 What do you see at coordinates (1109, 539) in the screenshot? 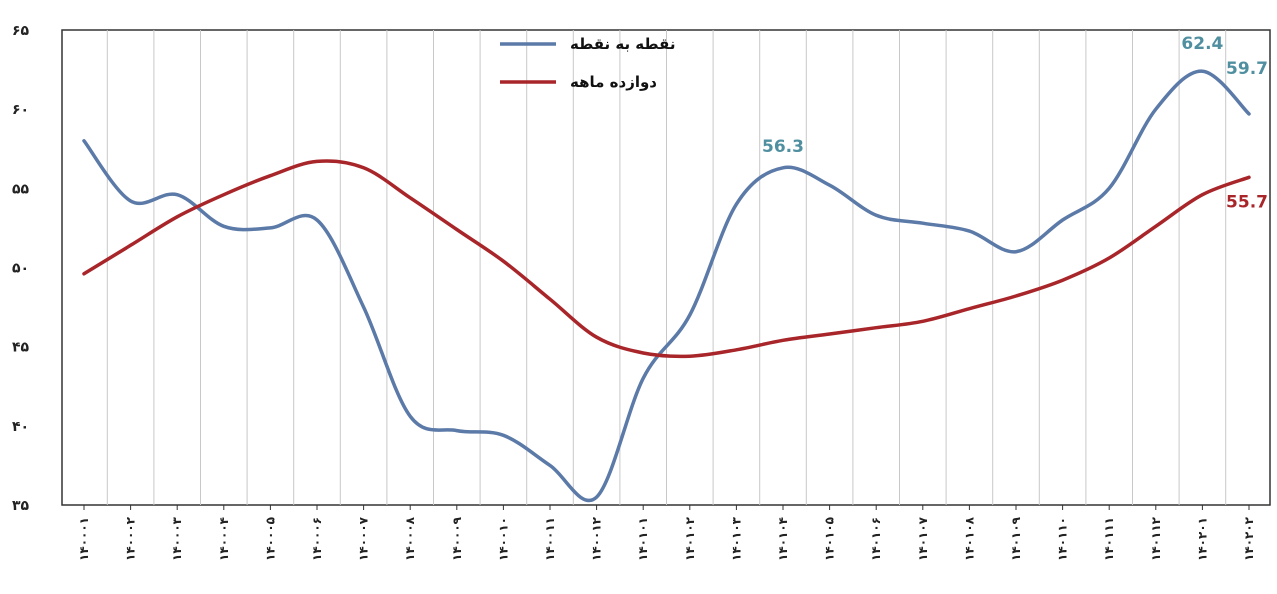
I see `x-tick-label: ۱۴۰۱۱۱` at bounding box center [1109, 539].